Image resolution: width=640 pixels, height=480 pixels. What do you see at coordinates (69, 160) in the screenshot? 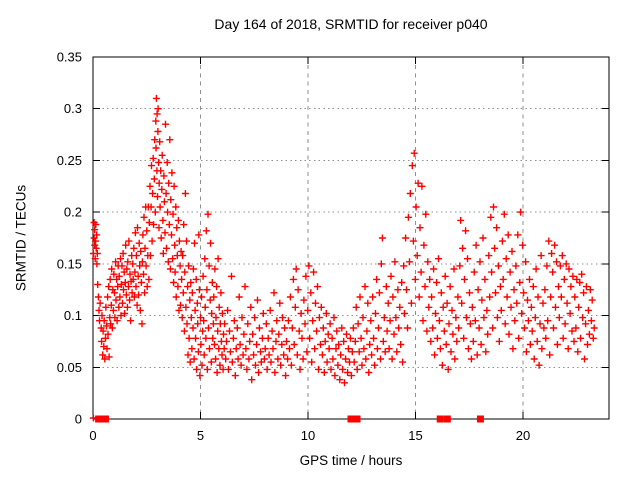
I see `y-tick-label: 0.25` at bounding box center [69, 160].